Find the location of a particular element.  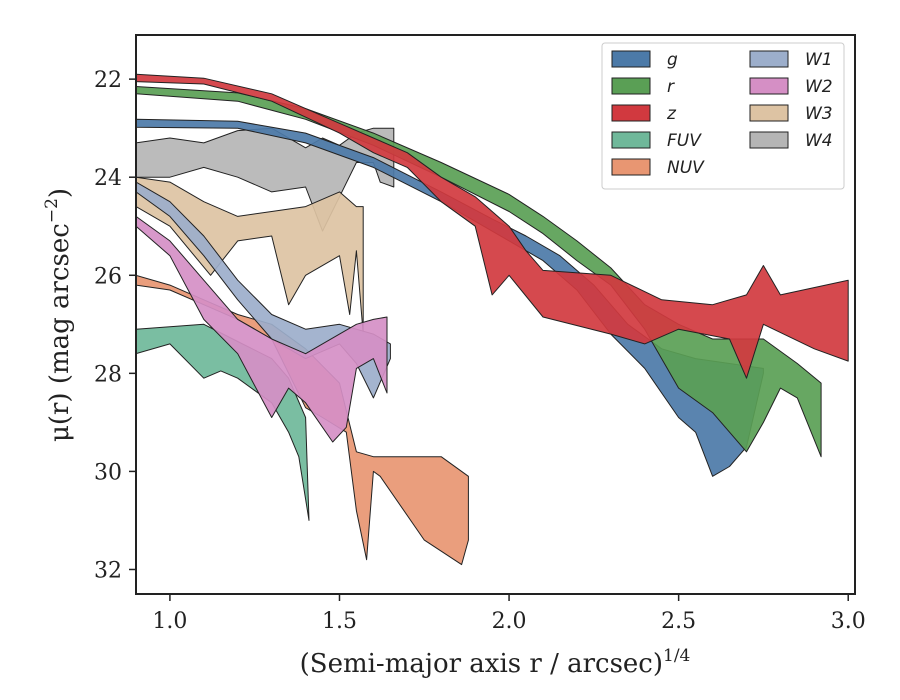

y-tick-label: 30 is located at coordinates (108, 472).